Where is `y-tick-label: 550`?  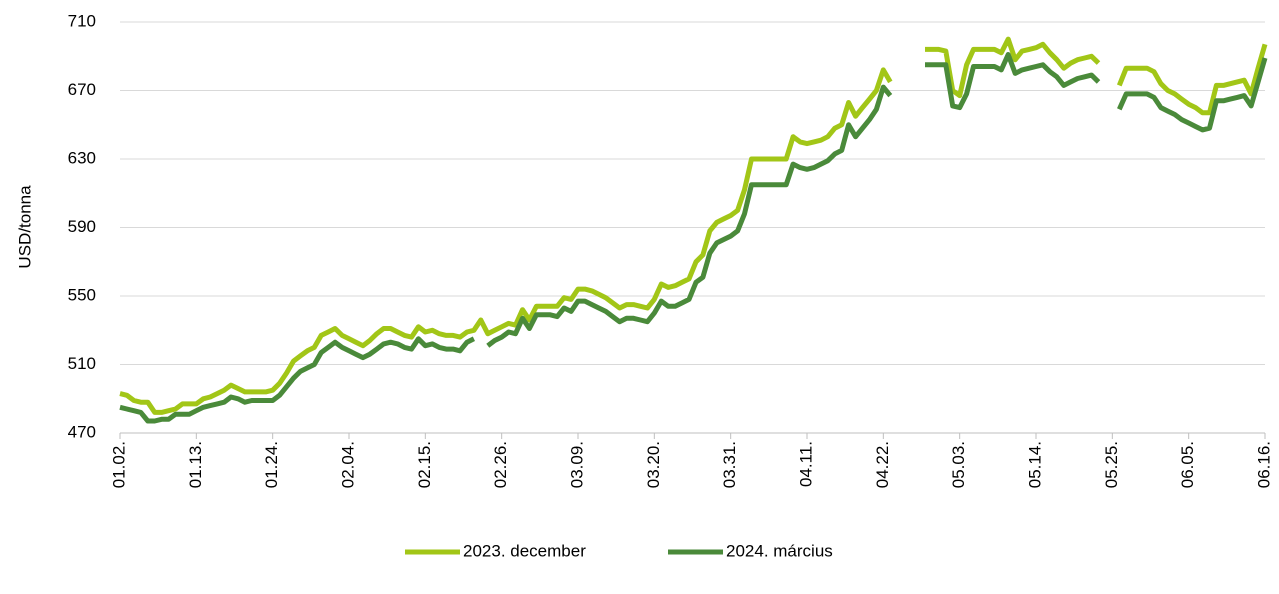 y-tick-label: 550 is located at coordinates (82, 294).